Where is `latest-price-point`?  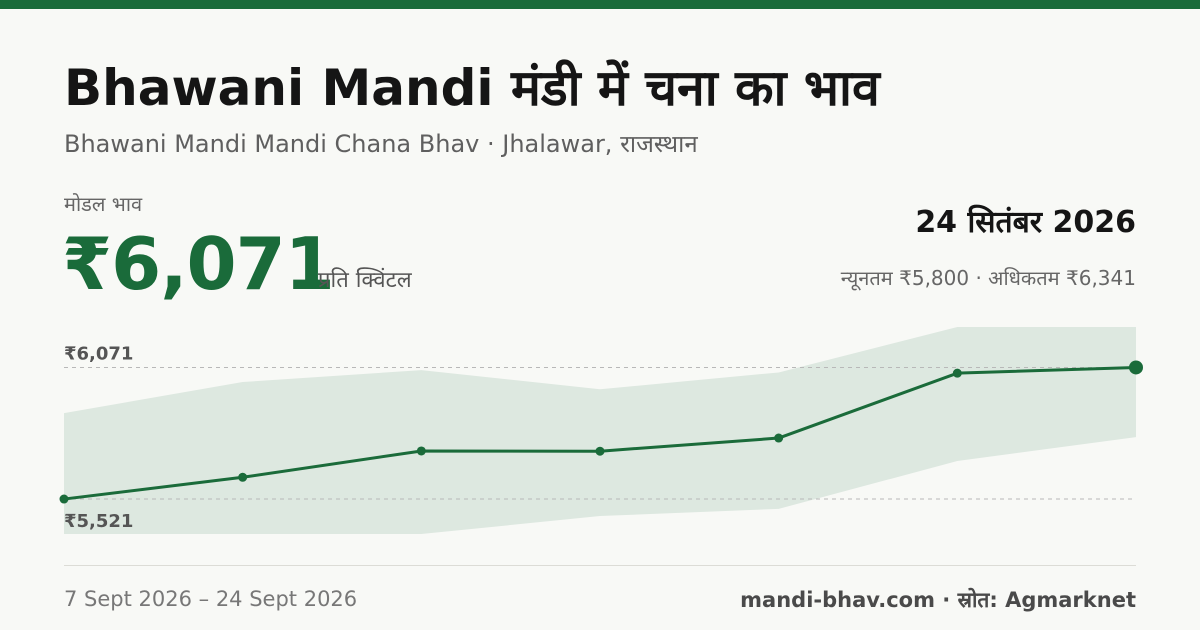 latest-price-point is located at coordinates (1136, 367).